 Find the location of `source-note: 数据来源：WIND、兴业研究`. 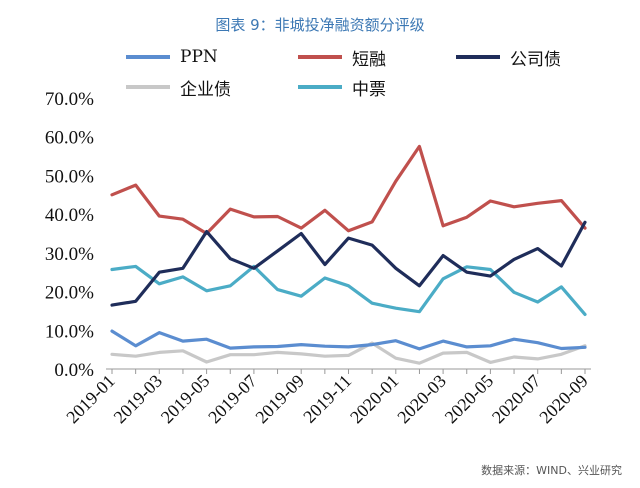

source-note: 数据来源：WIND、兴业研究 is located at coordinates (551, 470).